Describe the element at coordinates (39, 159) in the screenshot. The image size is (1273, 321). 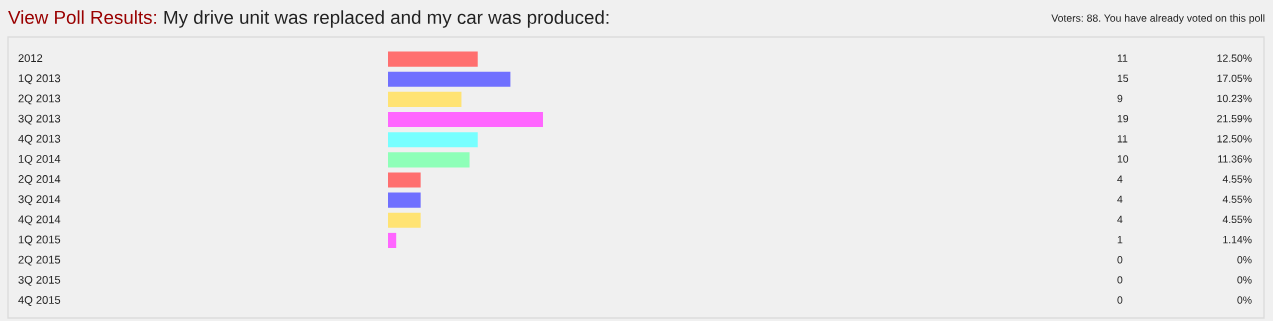
I see `y-tick-label: 1Q 2014` at that location.